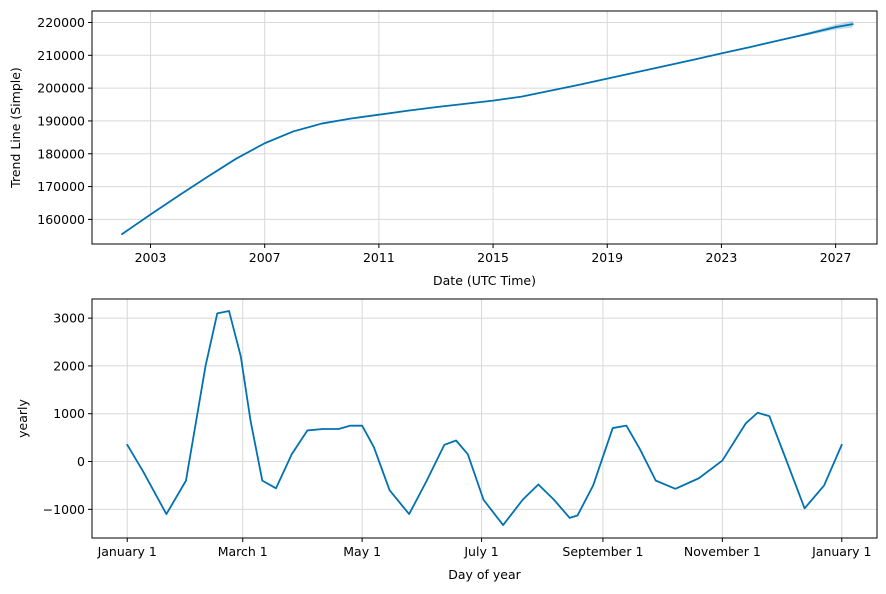  I want to click on x-tick-label: May 1, so click(362, 551).